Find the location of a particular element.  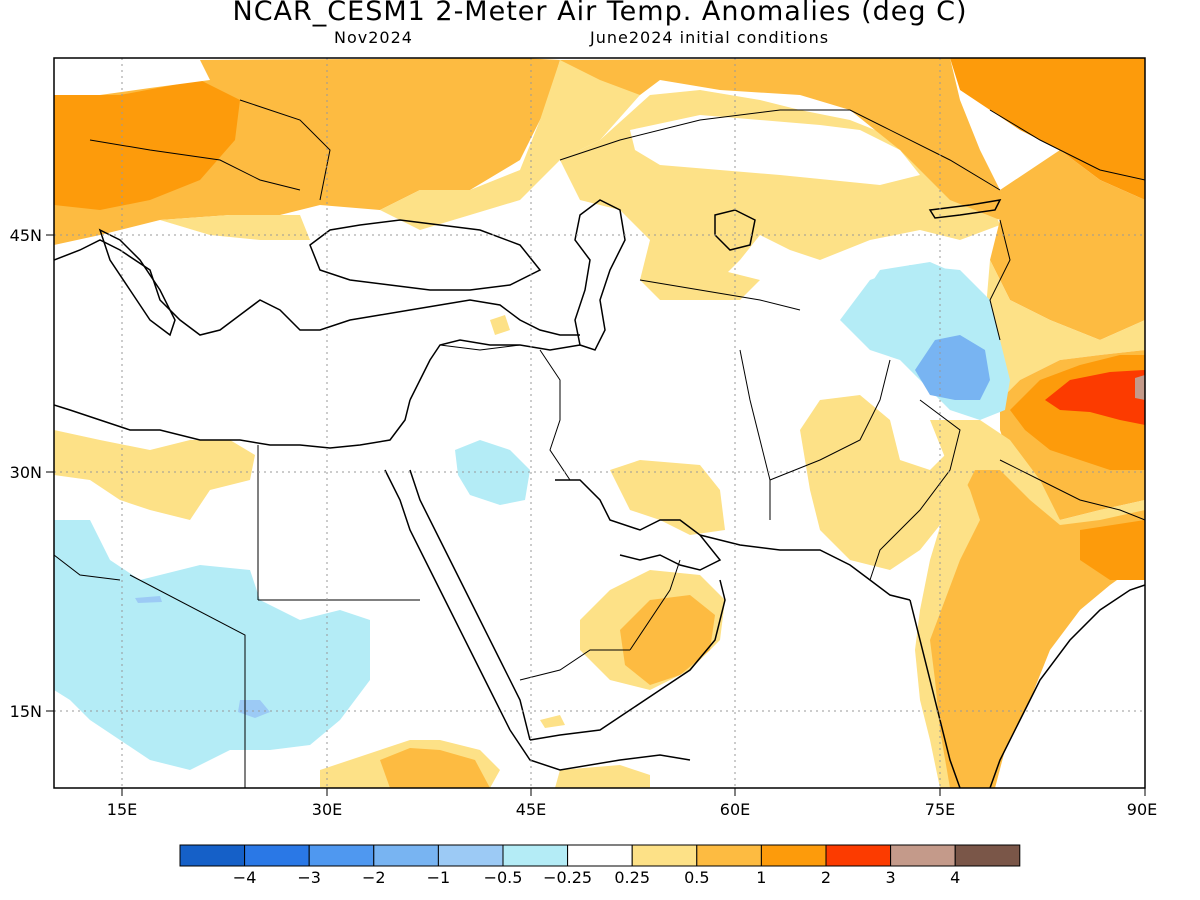

colorbar: −4 −3 −2 −1 −0.5 −0.25 0.25 0.5 1 2 3 4 is located at coordinates (600, 865).